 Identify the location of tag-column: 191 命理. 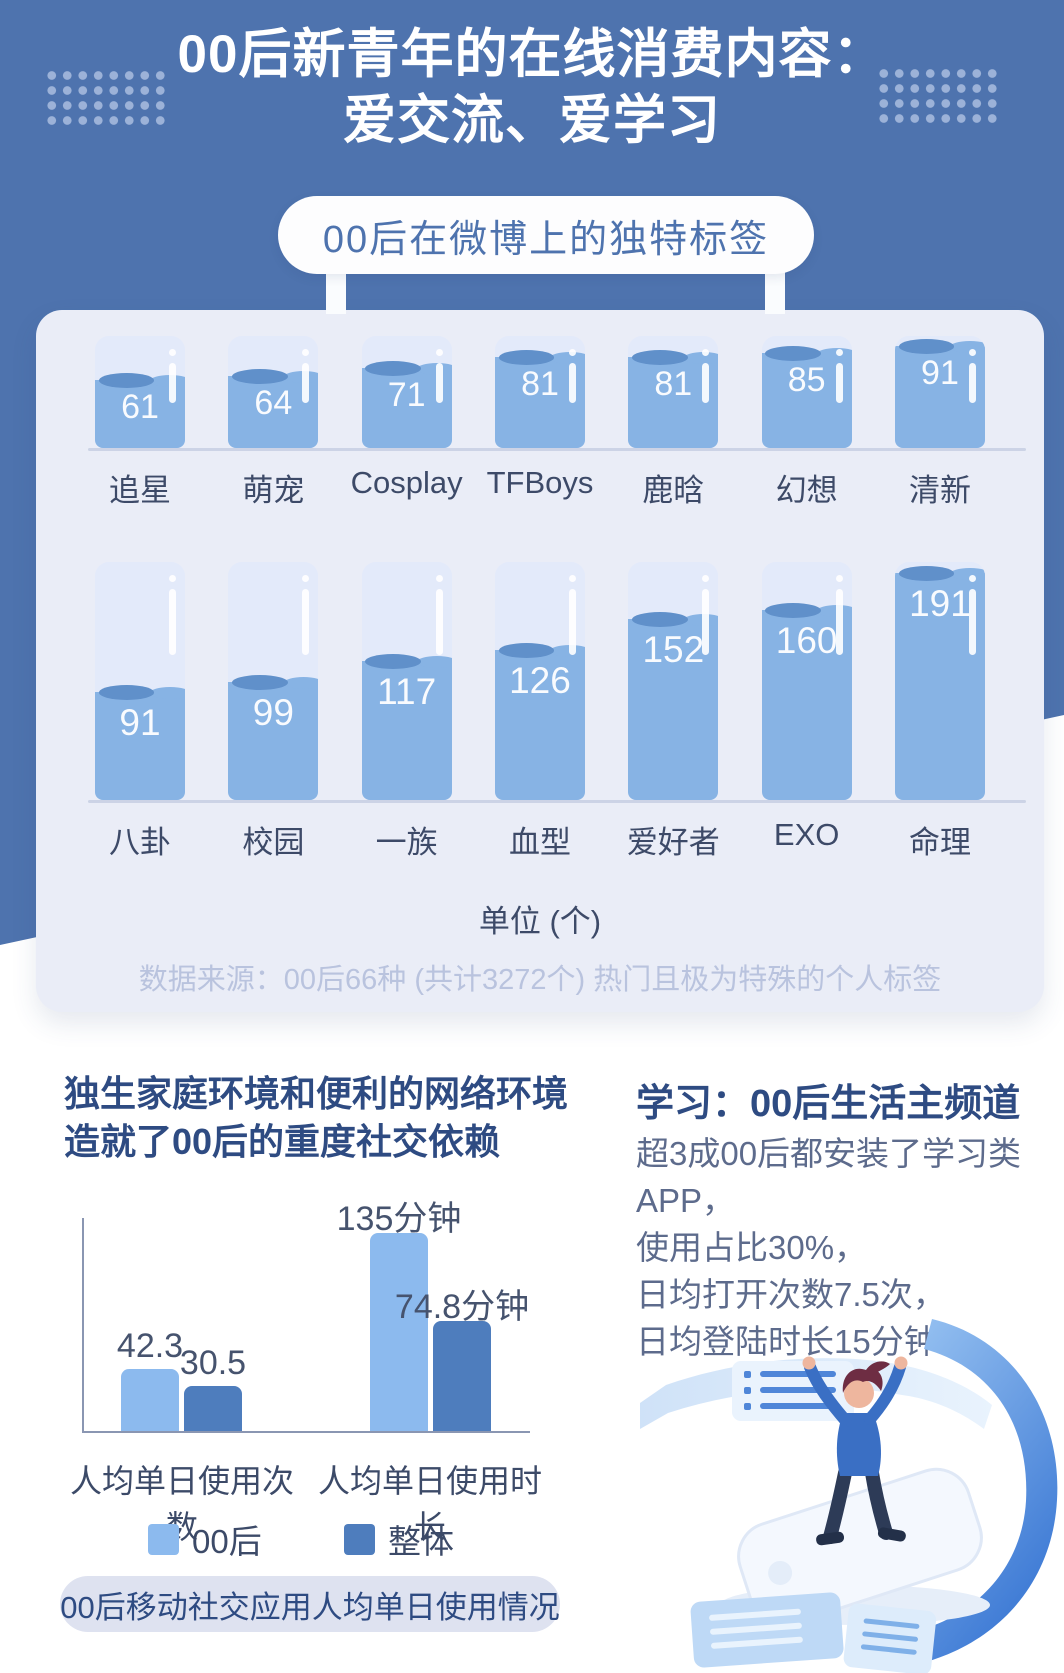
(956, 712).